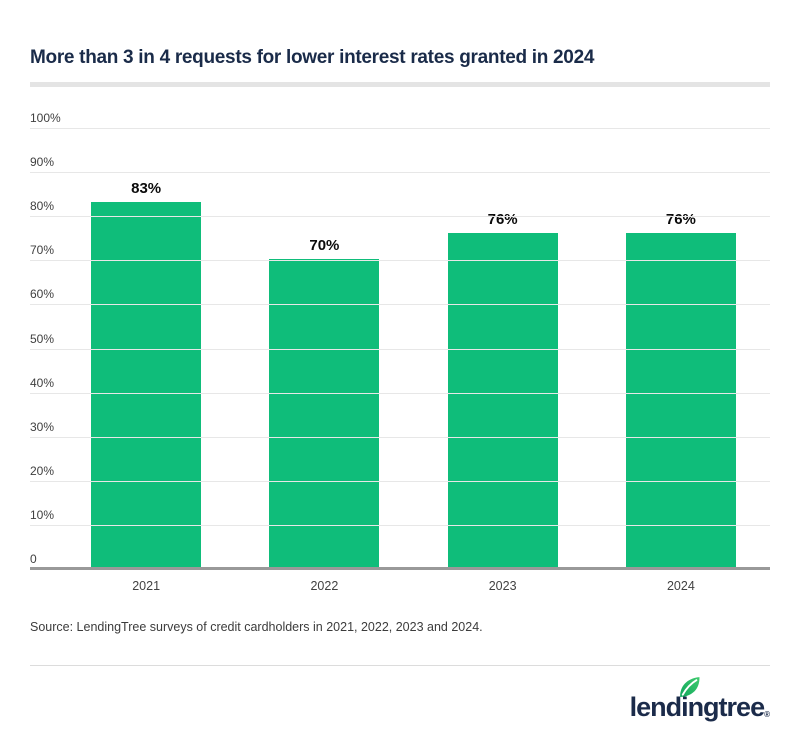  I want to click on y-tick-label: 90%, so click(42, 162).